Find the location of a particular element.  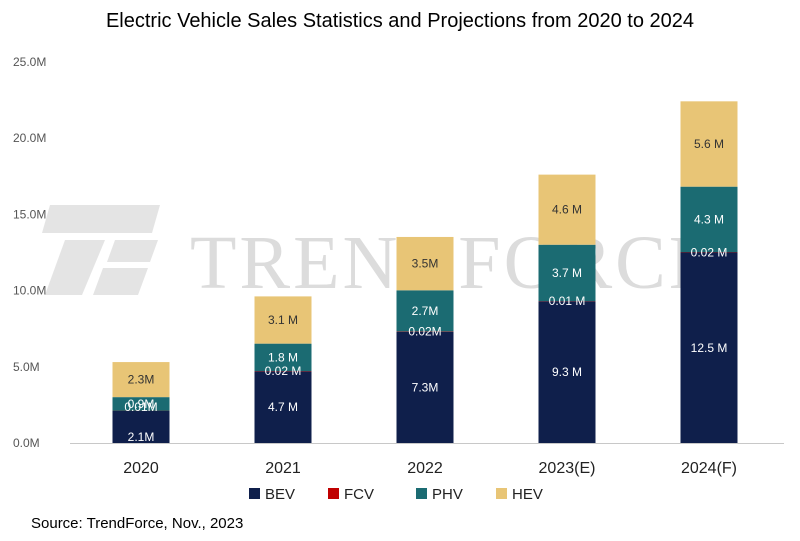

watermark-text: TRENDFORCE is located at coordinates (454, 263).